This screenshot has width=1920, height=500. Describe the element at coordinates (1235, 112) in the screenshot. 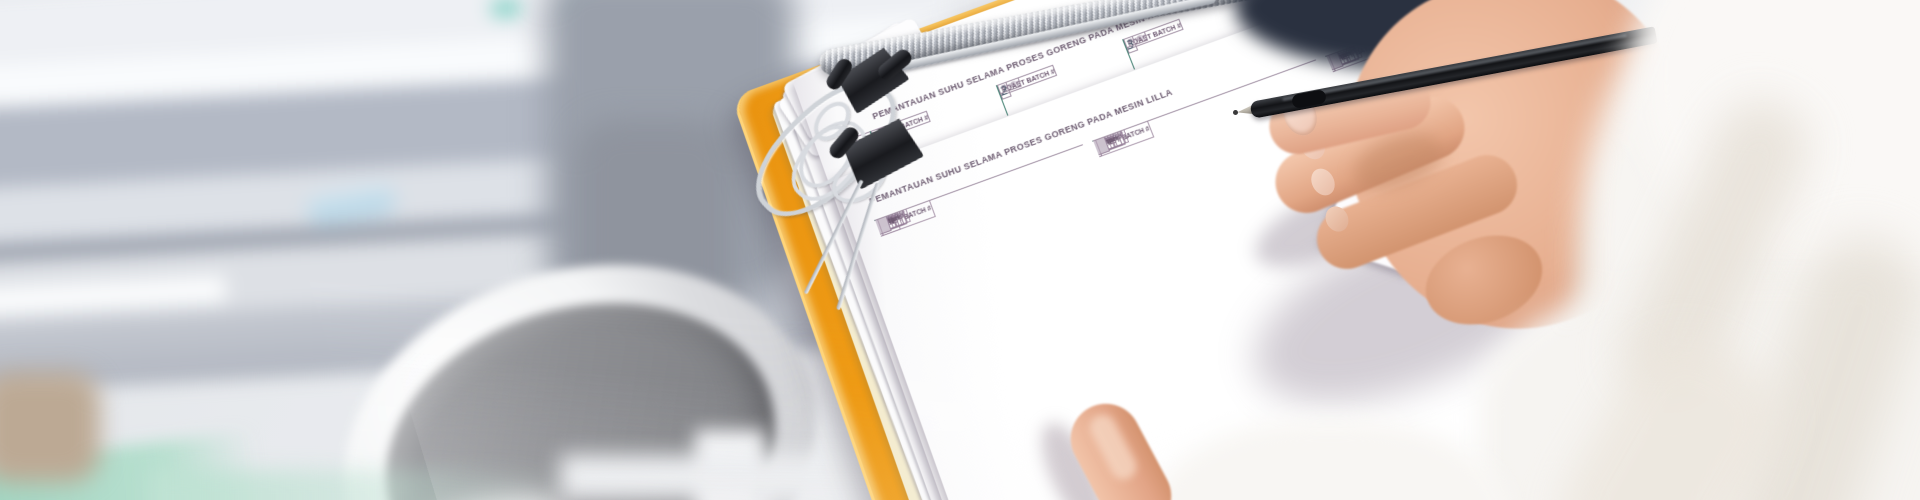

I see `pen-ball-point` at that location.